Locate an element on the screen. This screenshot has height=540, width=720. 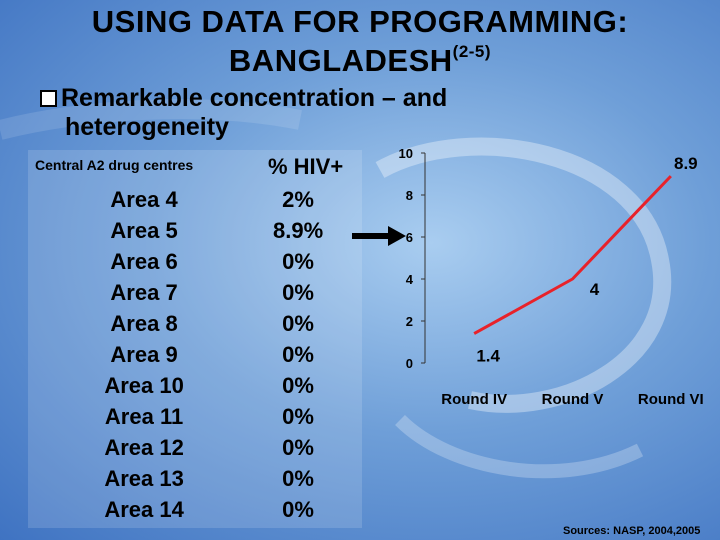
table-row: Area 5 8.9% is located at coordinates (223, 230).